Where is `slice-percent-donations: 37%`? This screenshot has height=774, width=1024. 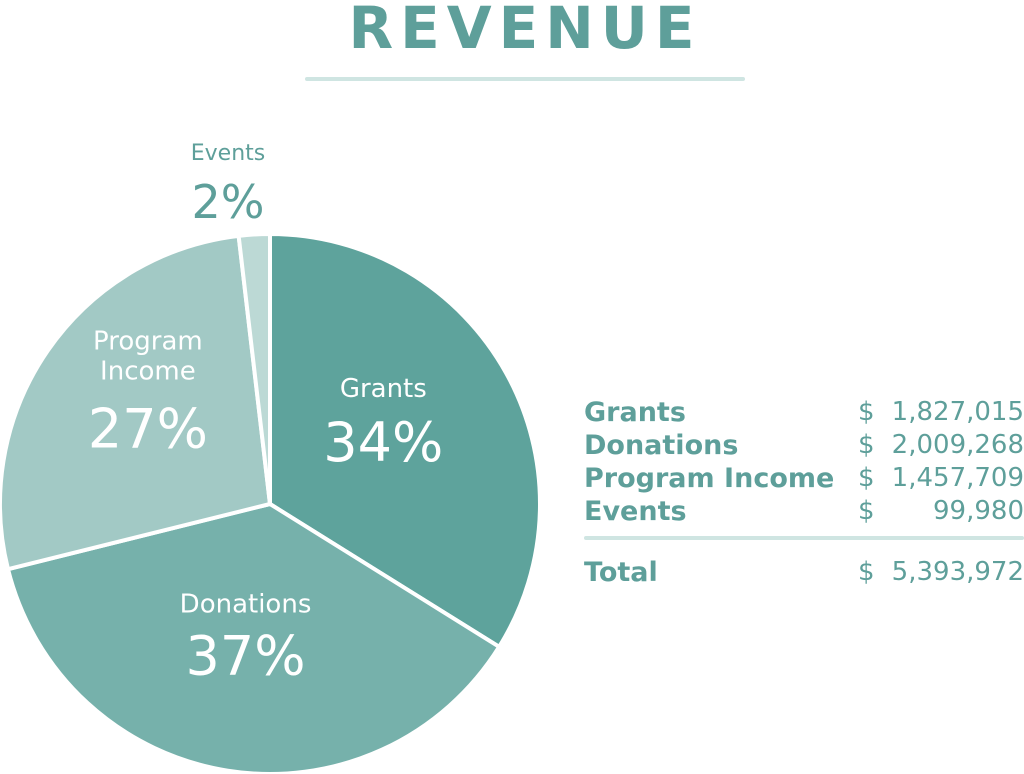 slice-percent-donations: 37% is located at coordinates (246, 656).